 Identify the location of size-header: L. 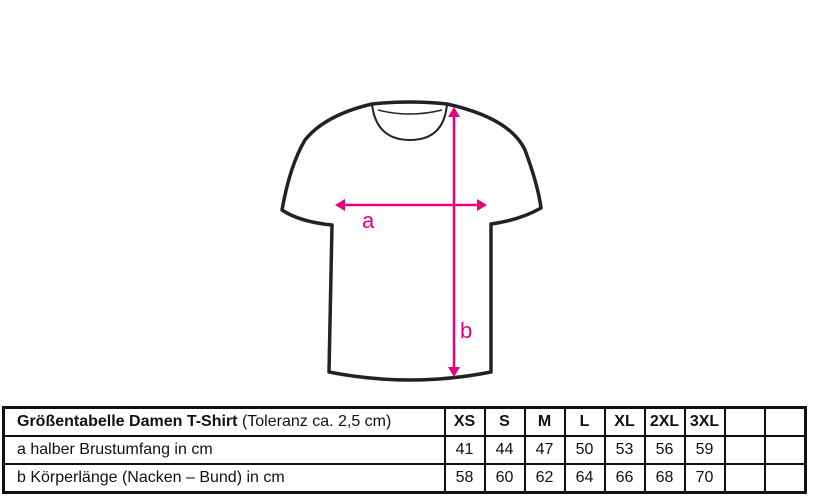
(584, 421).